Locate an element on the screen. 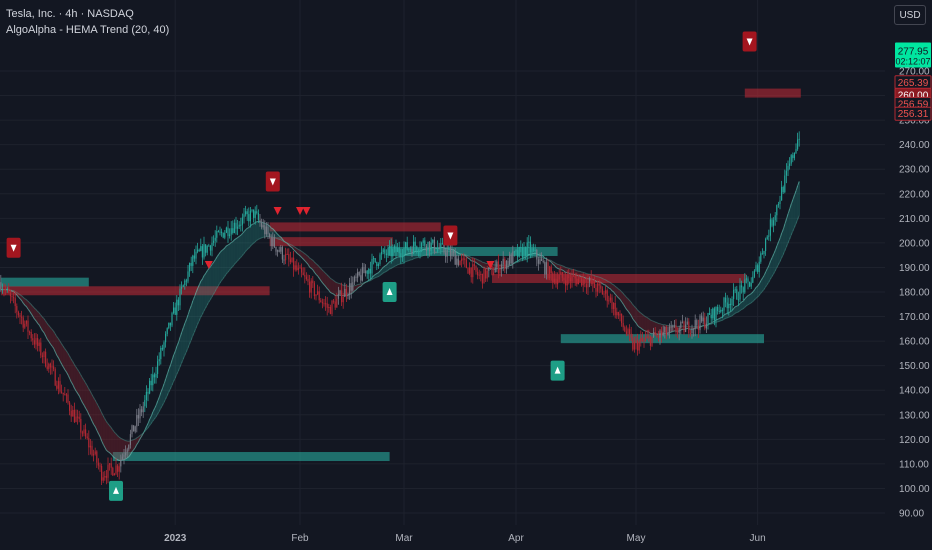  bear-triangle-marker is located at coordinates (208, 264).